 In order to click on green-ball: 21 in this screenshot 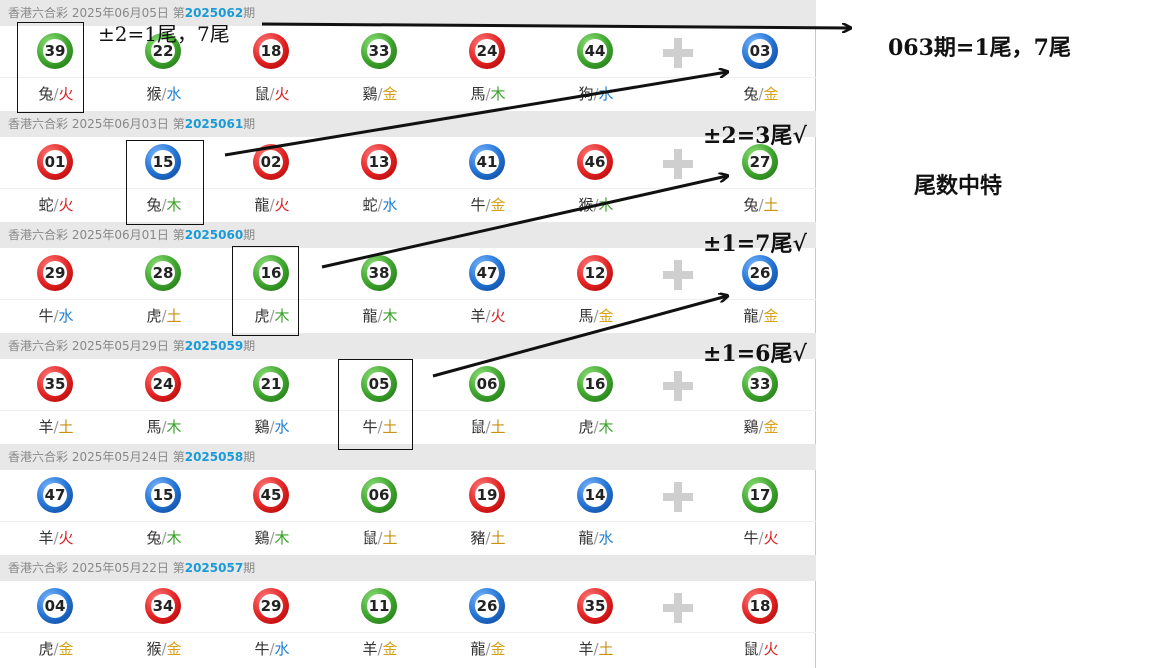, I will do `click(271, 384)`.